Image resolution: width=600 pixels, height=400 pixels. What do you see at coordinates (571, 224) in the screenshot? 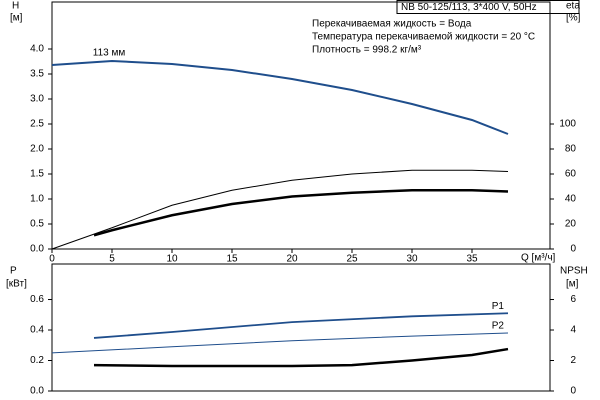
I see `y2-tick-label: 20` at bounding box center [571, 224].